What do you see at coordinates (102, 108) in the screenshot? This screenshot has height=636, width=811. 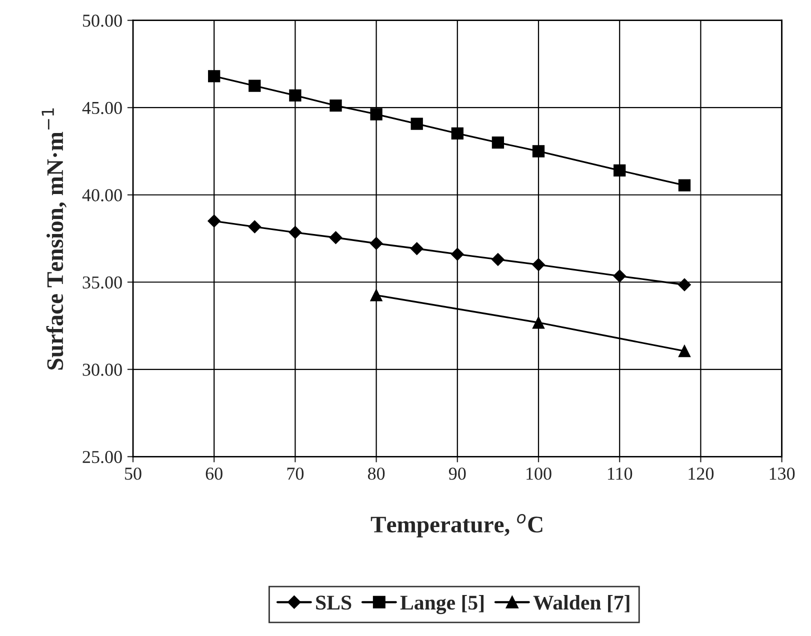 I see `y-tick-label: 45.00` at bounding box center [102, 108].